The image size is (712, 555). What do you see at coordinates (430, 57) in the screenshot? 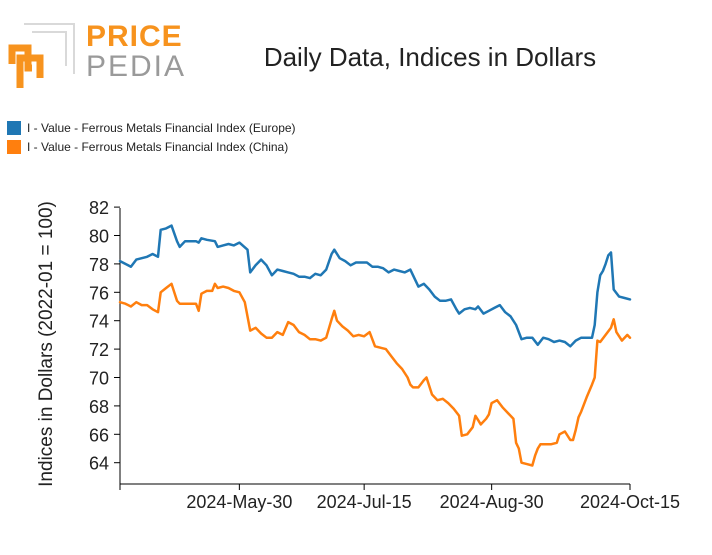
I see `chart-title: Daily Data, Indices in Dollars` at bounding box center [430, 57].